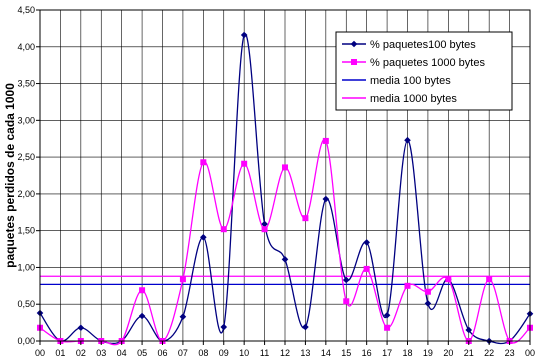  What do you see at coordinates (26, 194) in the screenshot?
I see `y-tick-label: 2,00` at bounding box center [26, 194].